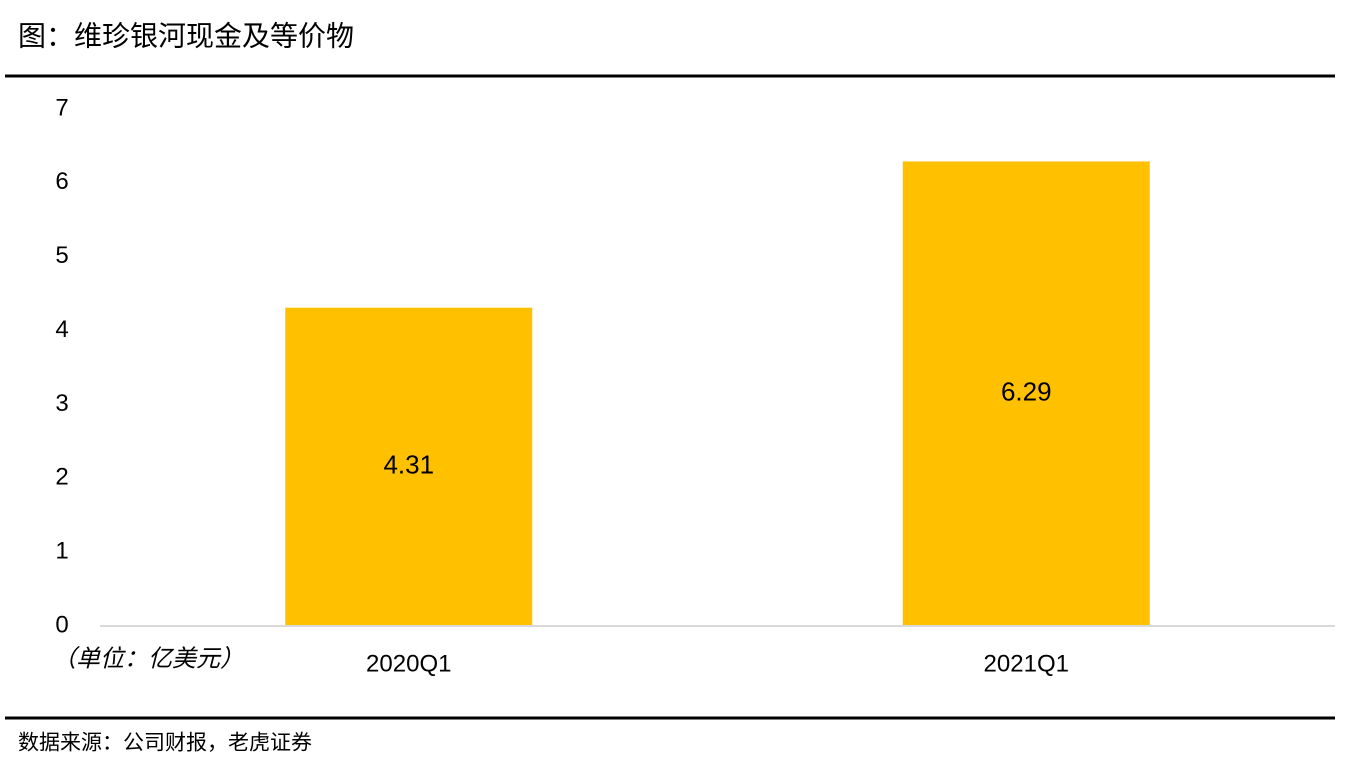 The height and width of the screenshot is (768, 1348). I want to click on y-tick-label: 4, so click(61, 329).